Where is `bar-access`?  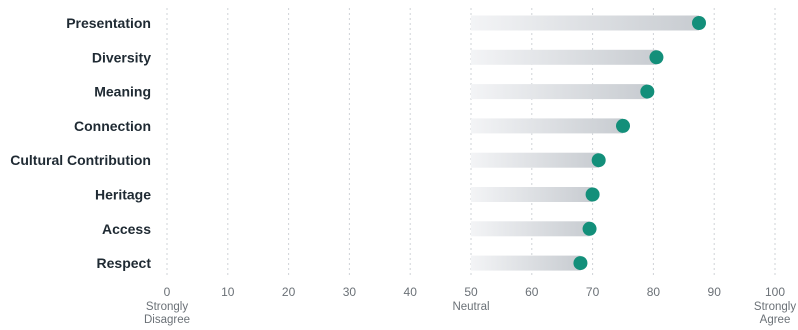 bar-access is located at coordinates (530, 229).